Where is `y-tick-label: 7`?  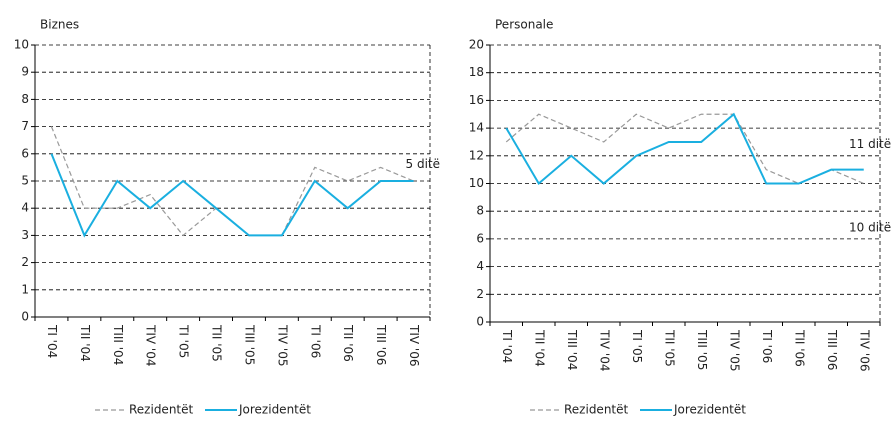
y-tick-label: 7 is located at coordinates (25, 126).